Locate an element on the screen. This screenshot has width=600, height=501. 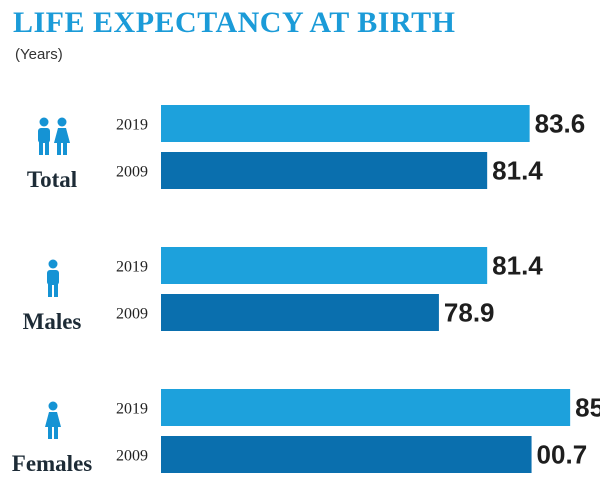
year-label-females-2019: 2019 is located at coordinates (132, 409).